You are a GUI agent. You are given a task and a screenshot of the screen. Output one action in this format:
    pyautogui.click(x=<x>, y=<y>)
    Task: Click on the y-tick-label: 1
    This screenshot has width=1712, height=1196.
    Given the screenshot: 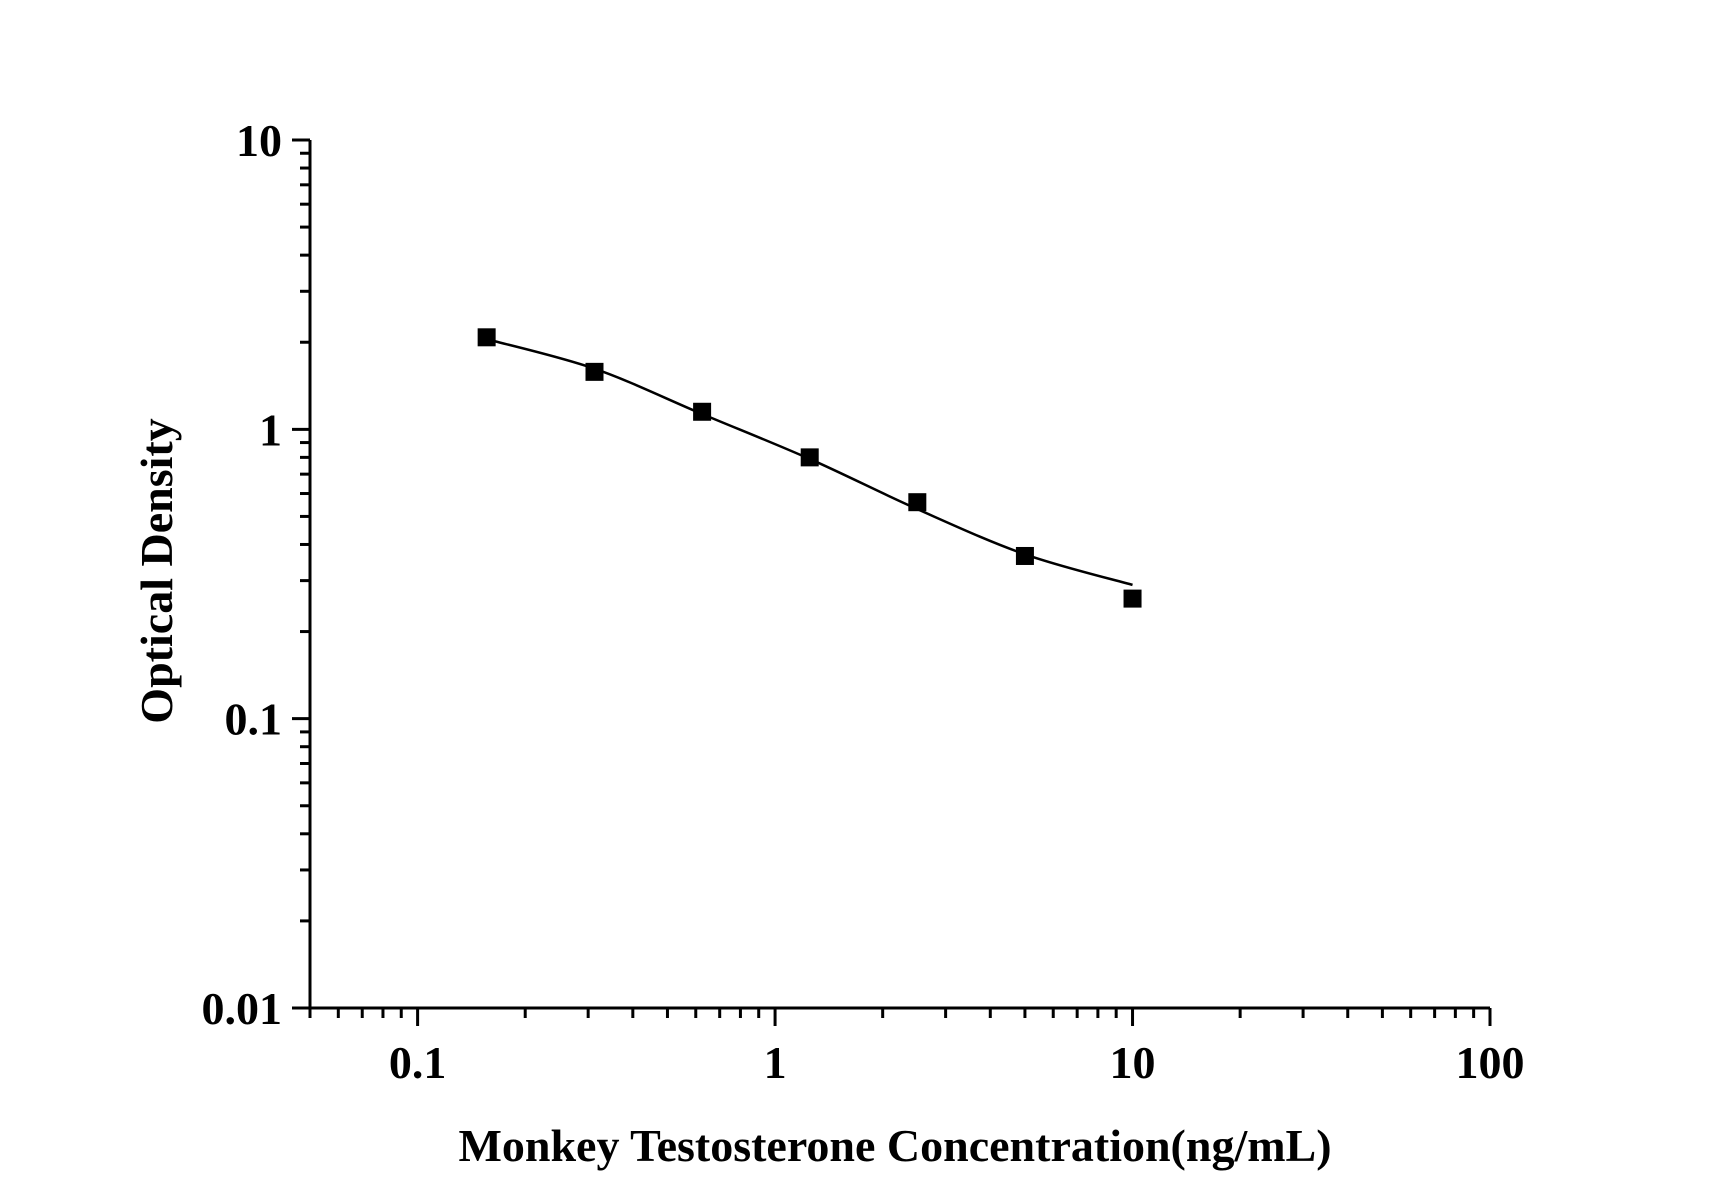 What is the action you would take?
    pyautogui.click(x=270, y=429)
    